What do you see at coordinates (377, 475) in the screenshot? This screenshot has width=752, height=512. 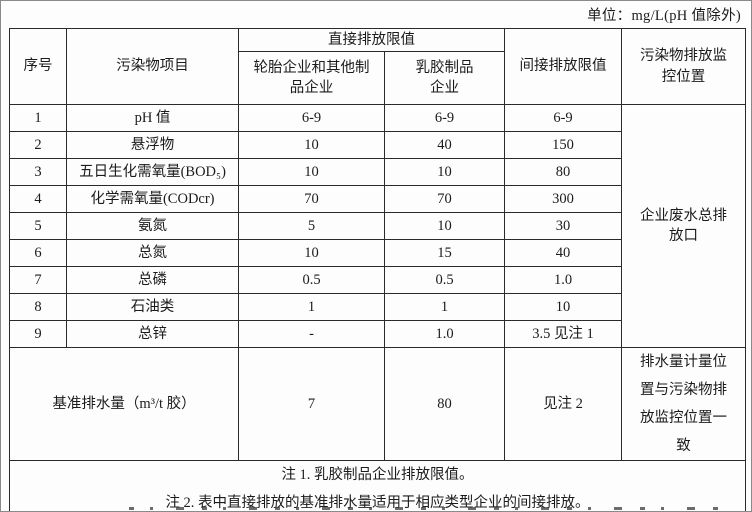 I see `note-1: 注 1. 乳胶制品企业排放限值。` at bounding box center [377, 475].